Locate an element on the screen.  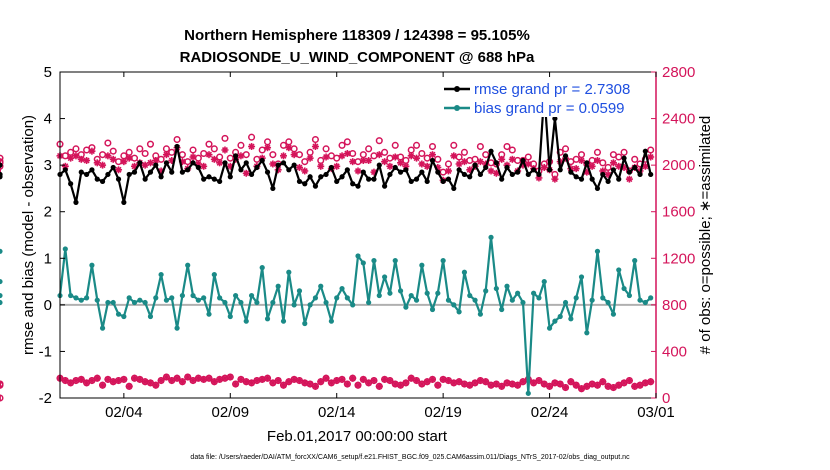
x-tick-label: 02/24 is located at coordinates (550, 412).